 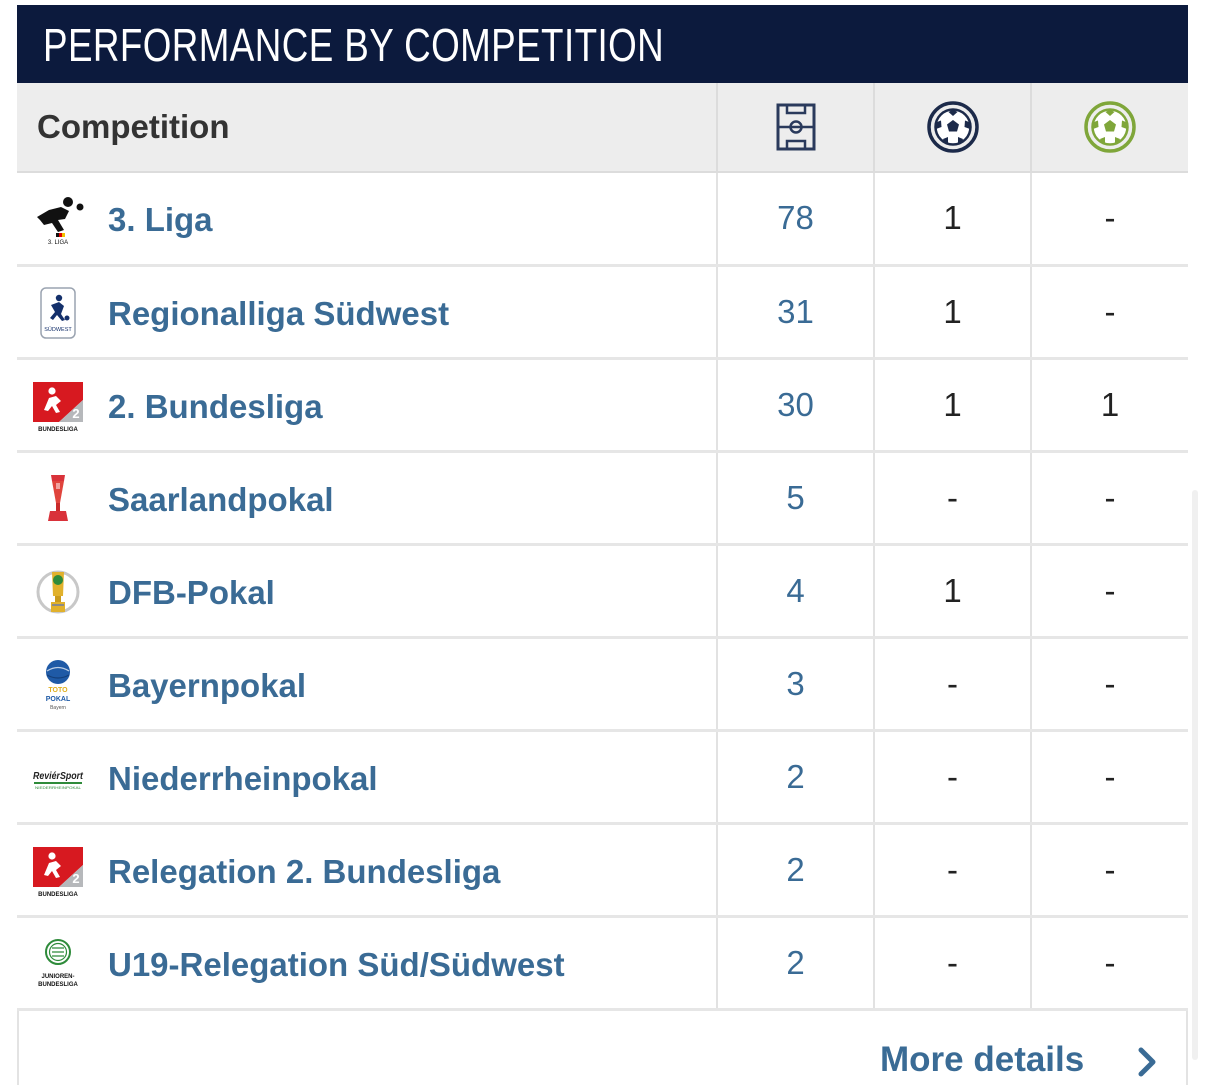 What do you see at coordinates (367, 219) in the screenshot?
I see `competition-cell: 3. LIGA 3. Liga` at bounding box center [367, 219].